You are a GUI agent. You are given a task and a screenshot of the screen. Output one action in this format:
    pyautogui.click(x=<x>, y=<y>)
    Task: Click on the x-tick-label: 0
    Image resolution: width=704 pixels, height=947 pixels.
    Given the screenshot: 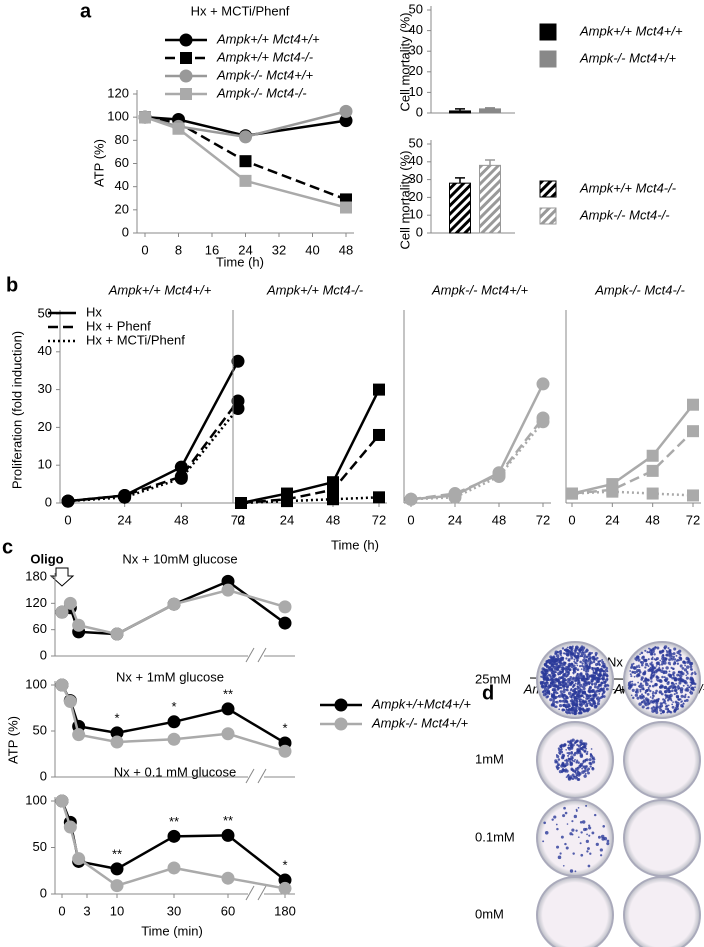 What is the action you would take?
    pyautogui.click(x=144, y=249)
    